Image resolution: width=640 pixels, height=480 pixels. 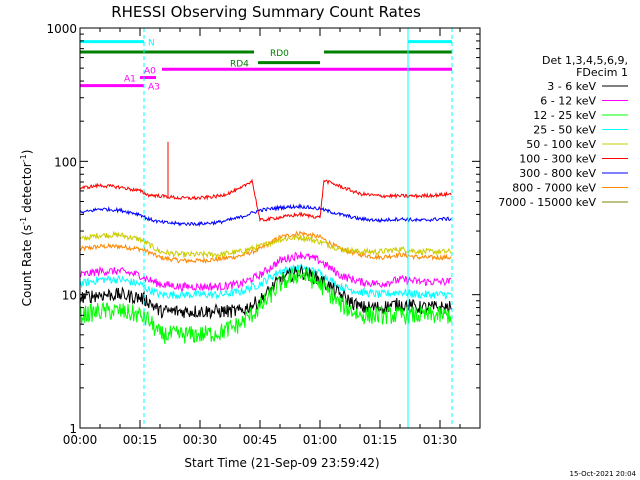 What do you see at coordinates (557, 159) in the screenshot?
I see `legend-label: 100 - 300 keV` at bounding box center [557, 159].